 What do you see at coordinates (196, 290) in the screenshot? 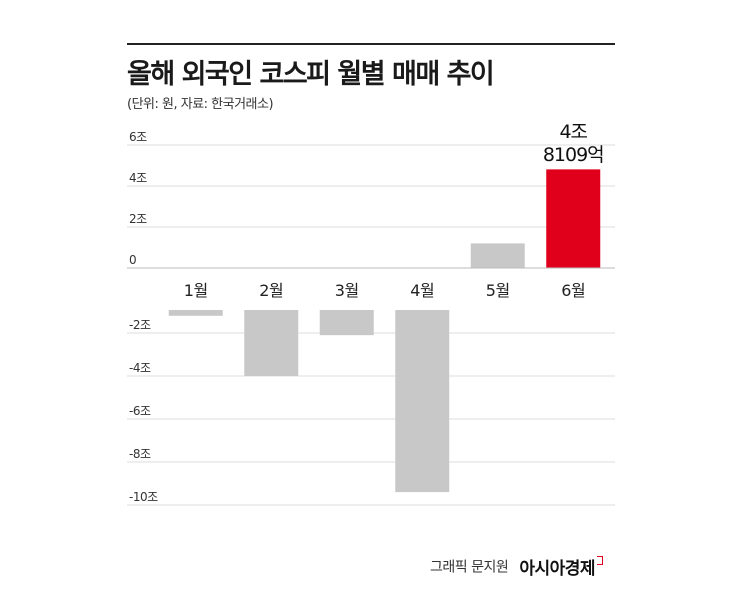
I see `x-tick-label: 1월` at bounding box center [196, 290].